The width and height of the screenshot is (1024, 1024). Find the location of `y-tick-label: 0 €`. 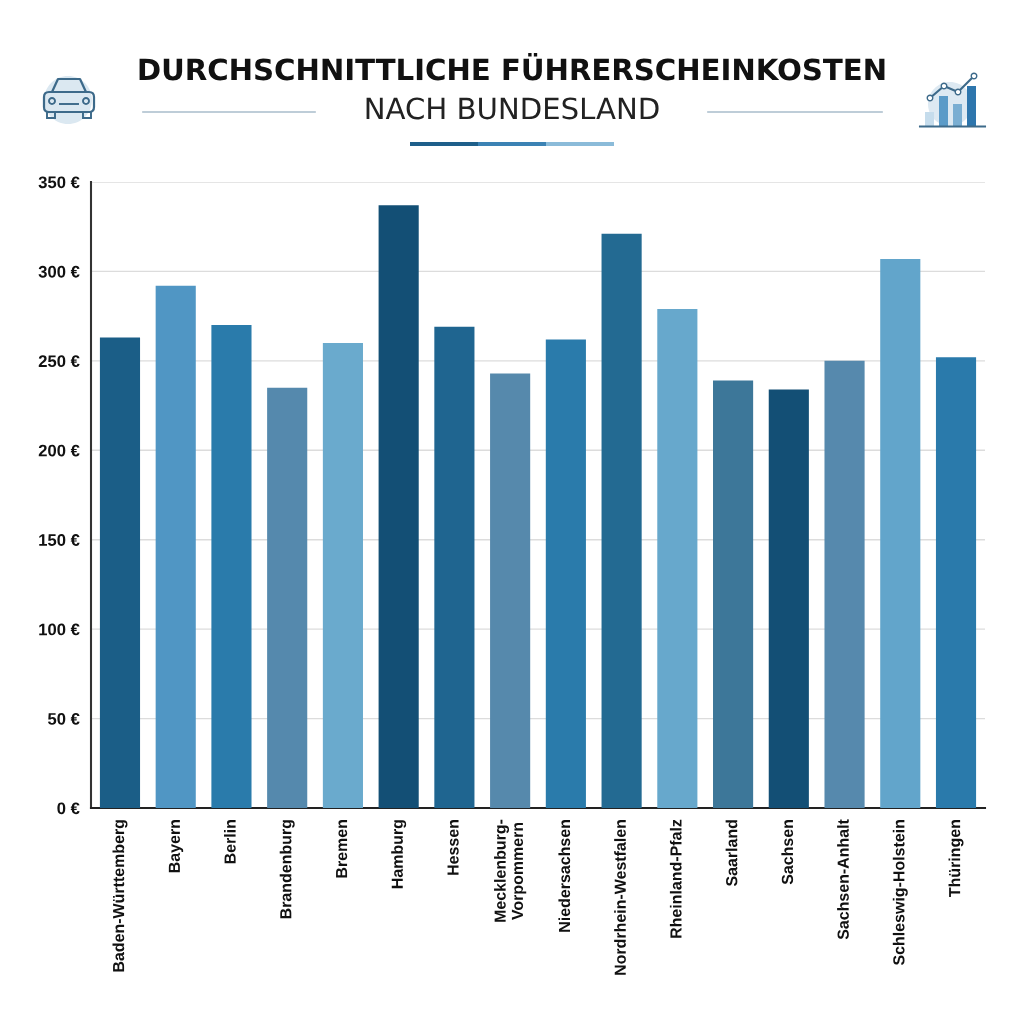

y-tick-label: 0 € is located at coordinates (68, 808).